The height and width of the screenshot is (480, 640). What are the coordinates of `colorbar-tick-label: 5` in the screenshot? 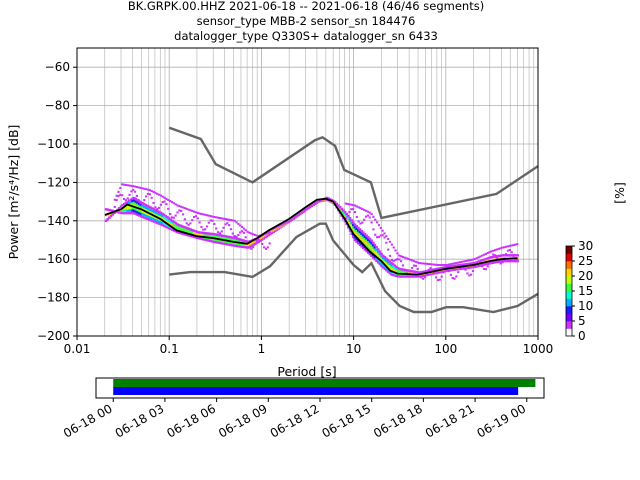 It's located at (582, 321).